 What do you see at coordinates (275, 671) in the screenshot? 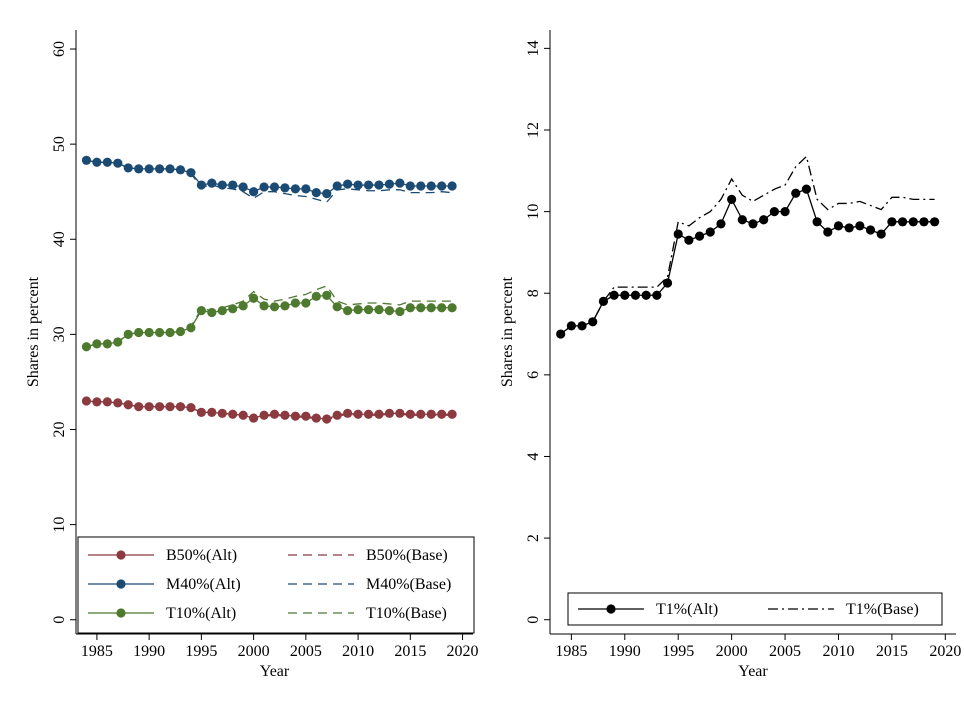
I see `x-axis-title: Year` at bounding box center [275, 671].